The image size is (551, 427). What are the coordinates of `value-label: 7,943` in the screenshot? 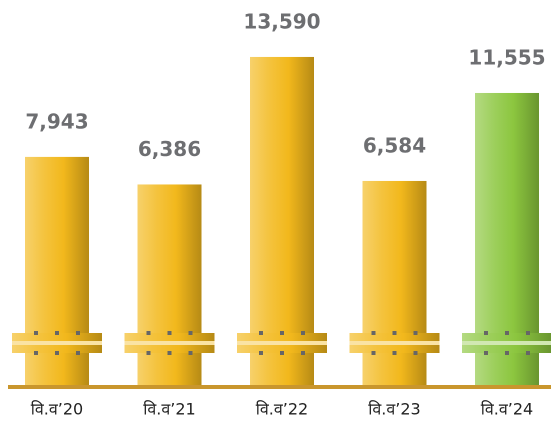 It's located at (56, 121).